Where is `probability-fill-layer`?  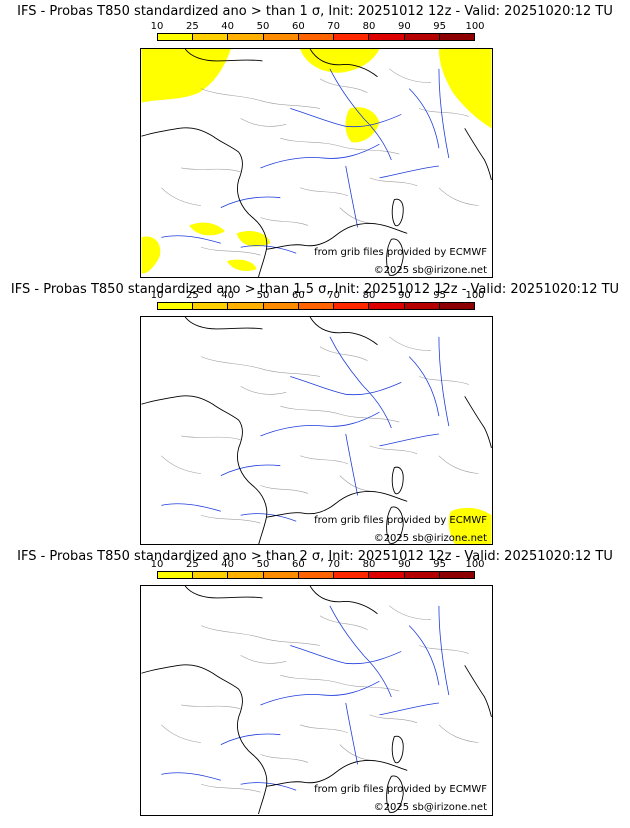
probability-fill-layer is located at coordinates (470, 525).